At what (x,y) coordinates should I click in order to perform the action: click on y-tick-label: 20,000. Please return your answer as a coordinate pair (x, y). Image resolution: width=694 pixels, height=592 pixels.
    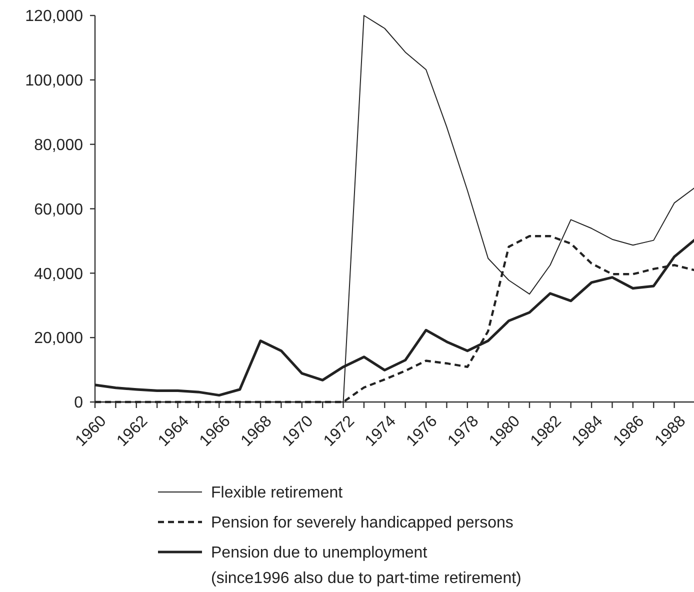
    Looking at the image, I should click on (59, 339).